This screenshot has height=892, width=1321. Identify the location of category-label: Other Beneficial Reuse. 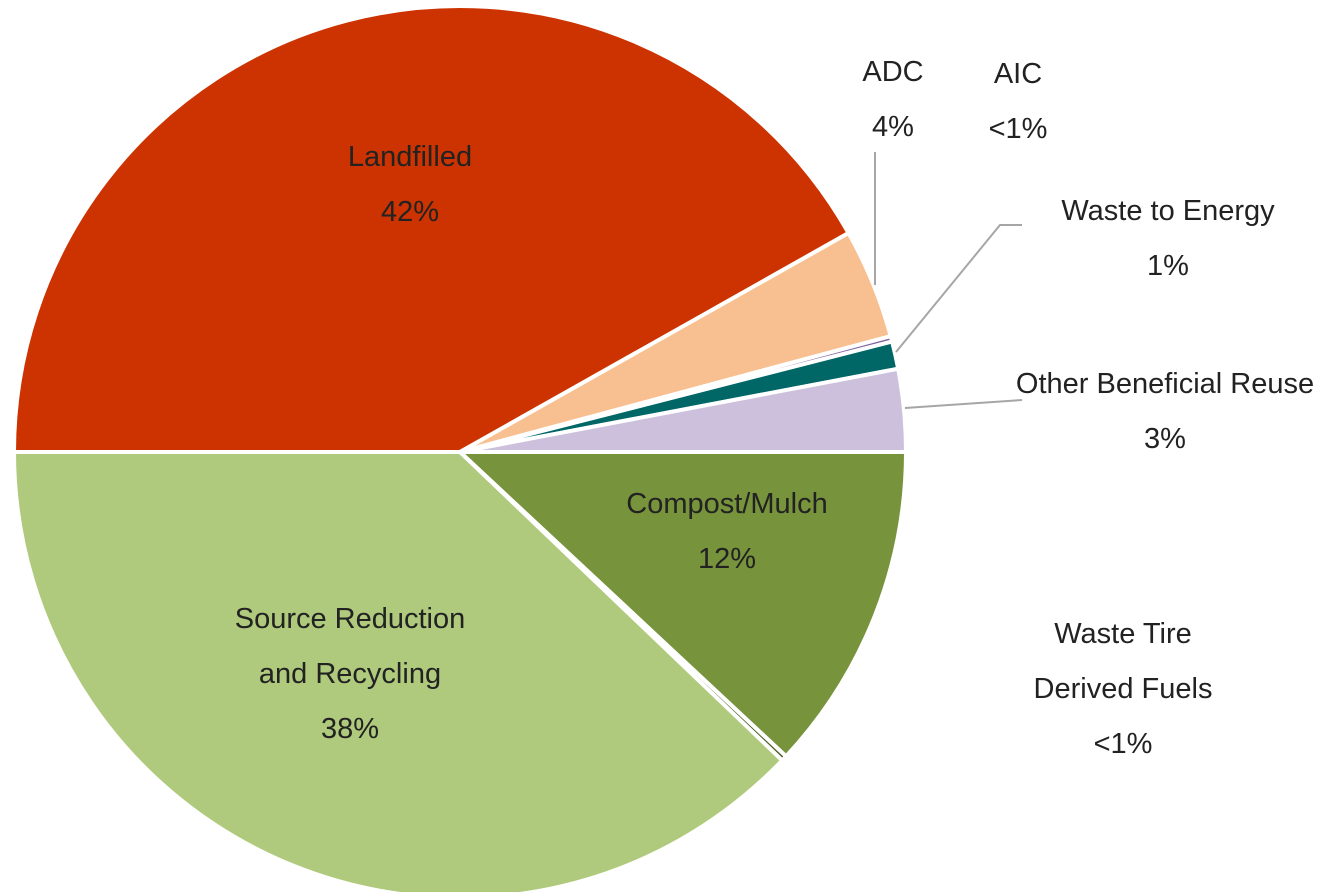
(1165, 384).